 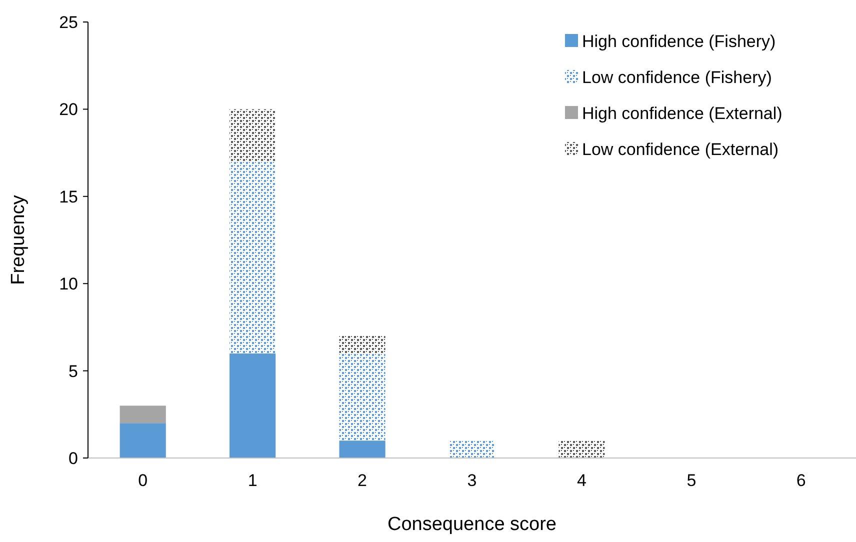 I want to click on x-tick-label: 1, so click(x=253, y=480).